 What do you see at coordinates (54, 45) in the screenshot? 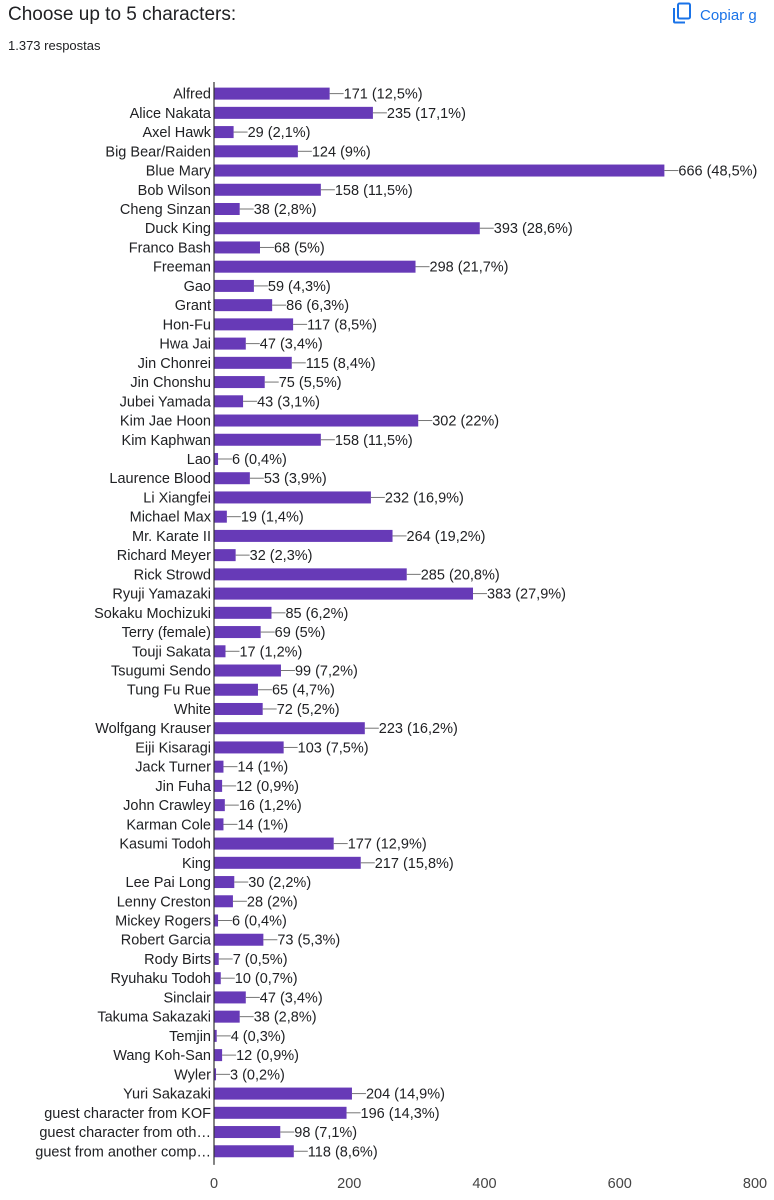
I see `response-count: 1.373 respostas` at bounding box center [54, 45].